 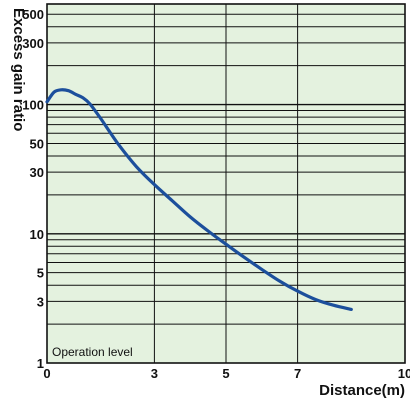 I want to click on x-axis-title: Distance(m), so click(x=362, y=390).